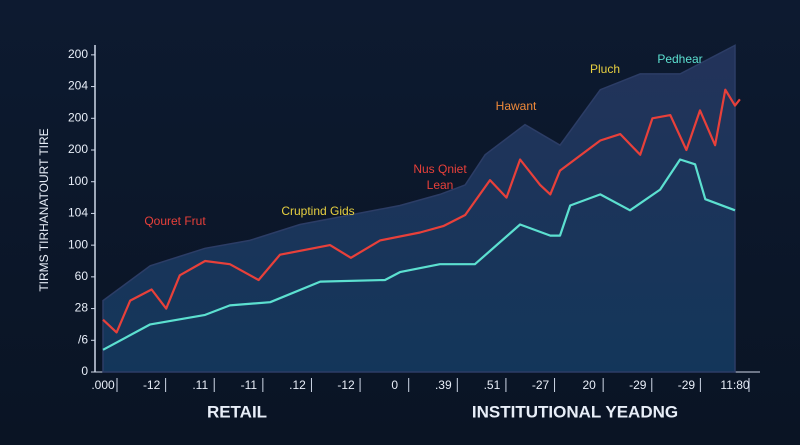 The height and width of the screenshot is (445, 800). Describe the element at coordinates (443, 385) in the screenshot. I see `x-tick-label: .39` at that location.